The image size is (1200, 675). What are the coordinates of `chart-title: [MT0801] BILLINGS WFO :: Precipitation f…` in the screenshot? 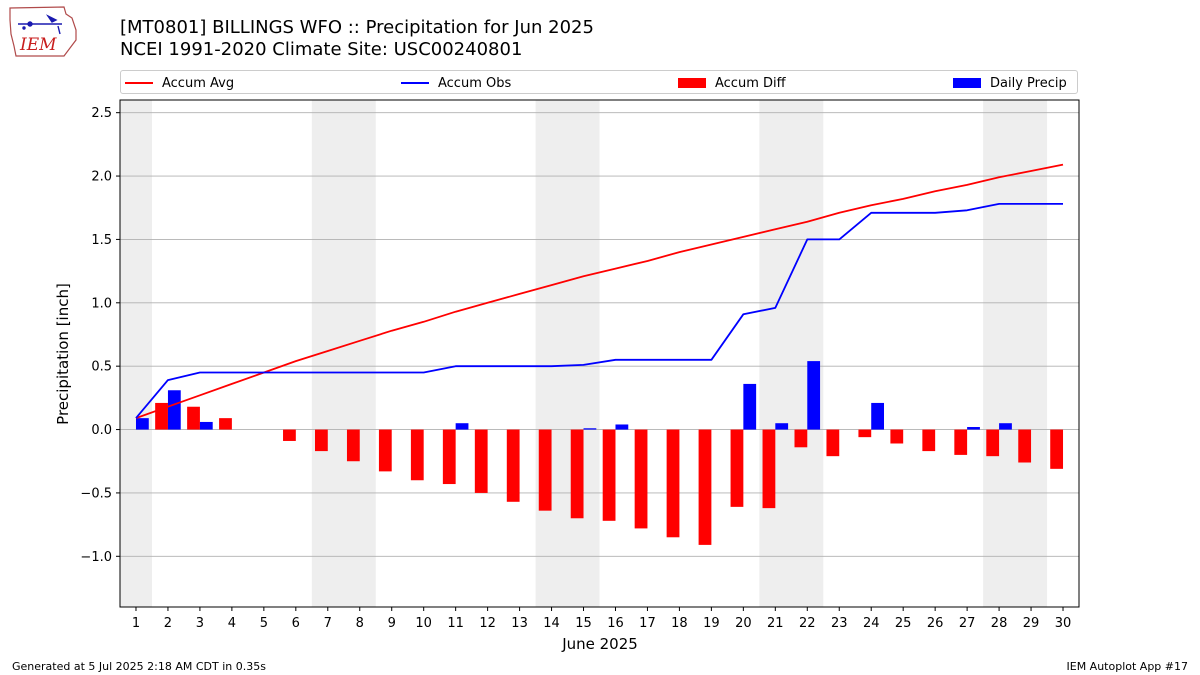 It's located at (357, 27).